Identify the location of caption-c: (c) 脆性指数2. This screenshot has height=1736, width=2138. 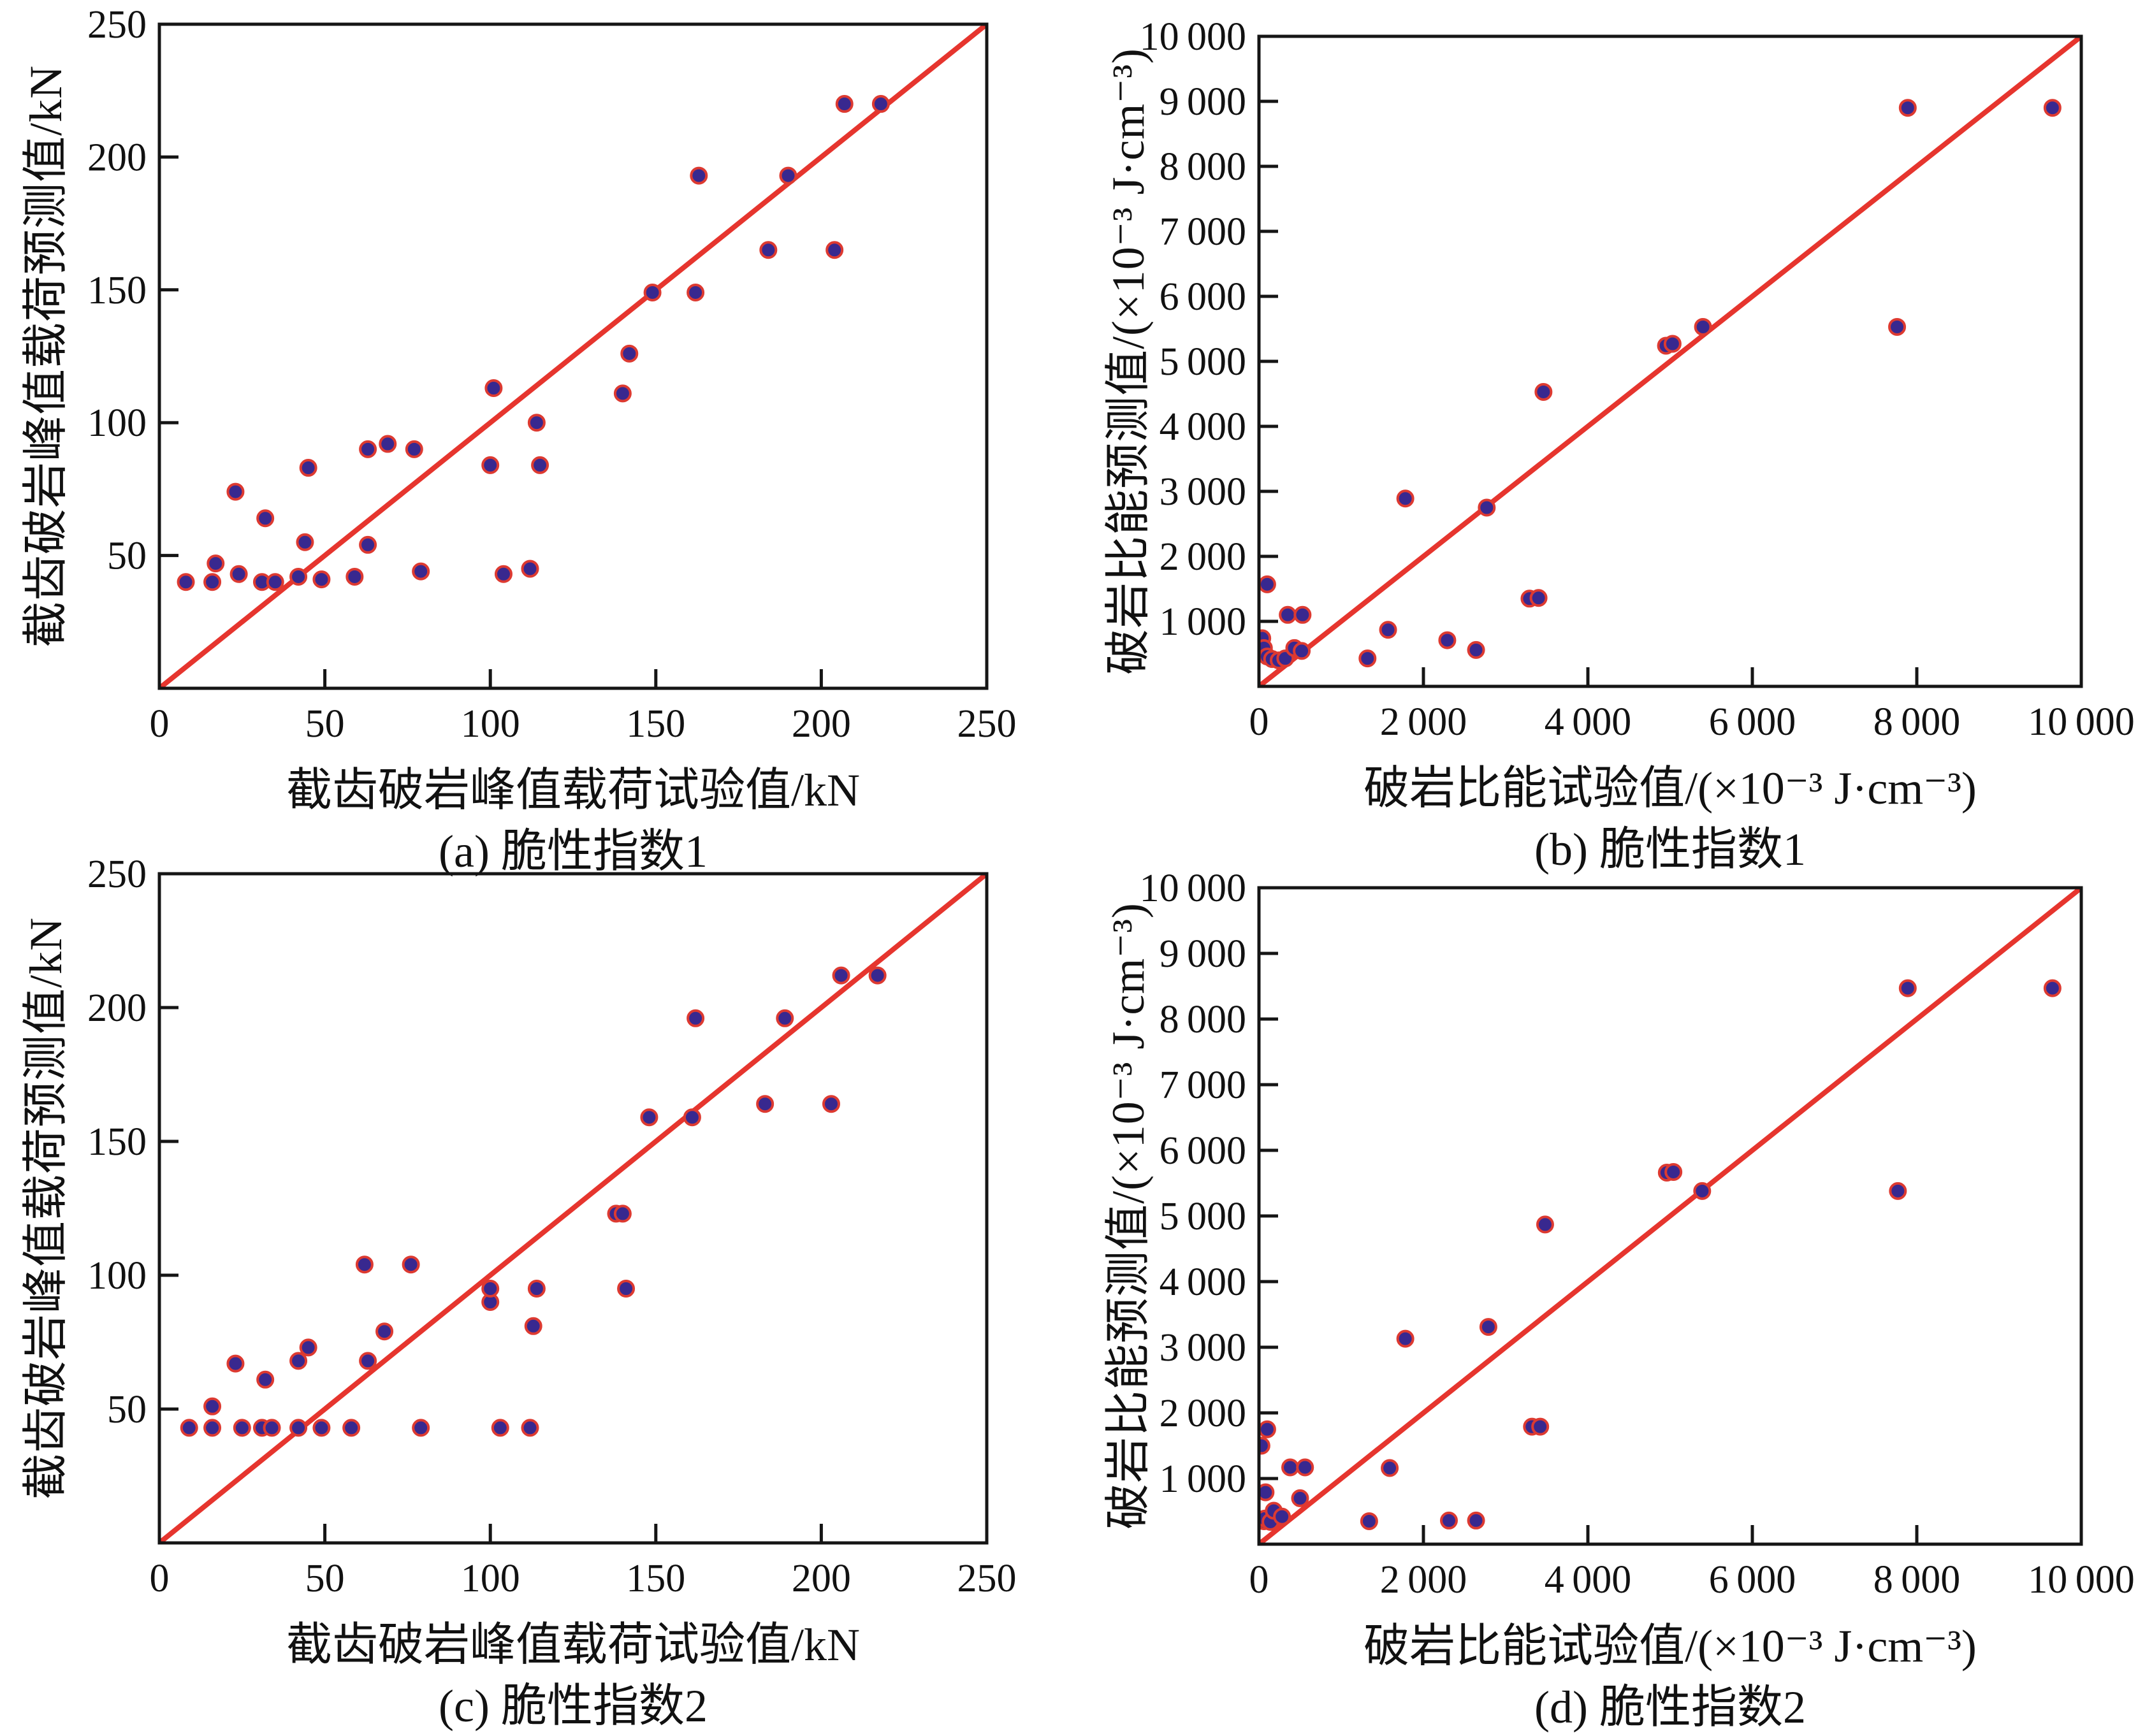
(573, 1706).